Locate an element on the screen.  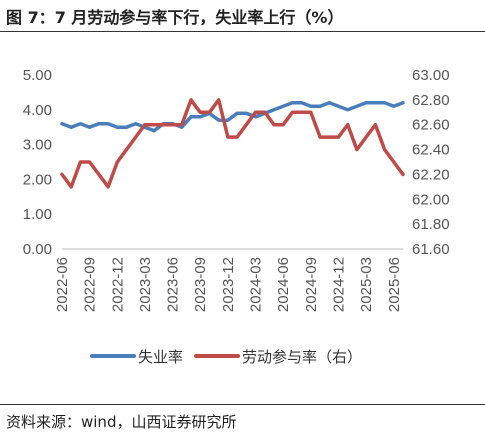
x-tick-label: 2024-03 is located at coordinates (256, 284).